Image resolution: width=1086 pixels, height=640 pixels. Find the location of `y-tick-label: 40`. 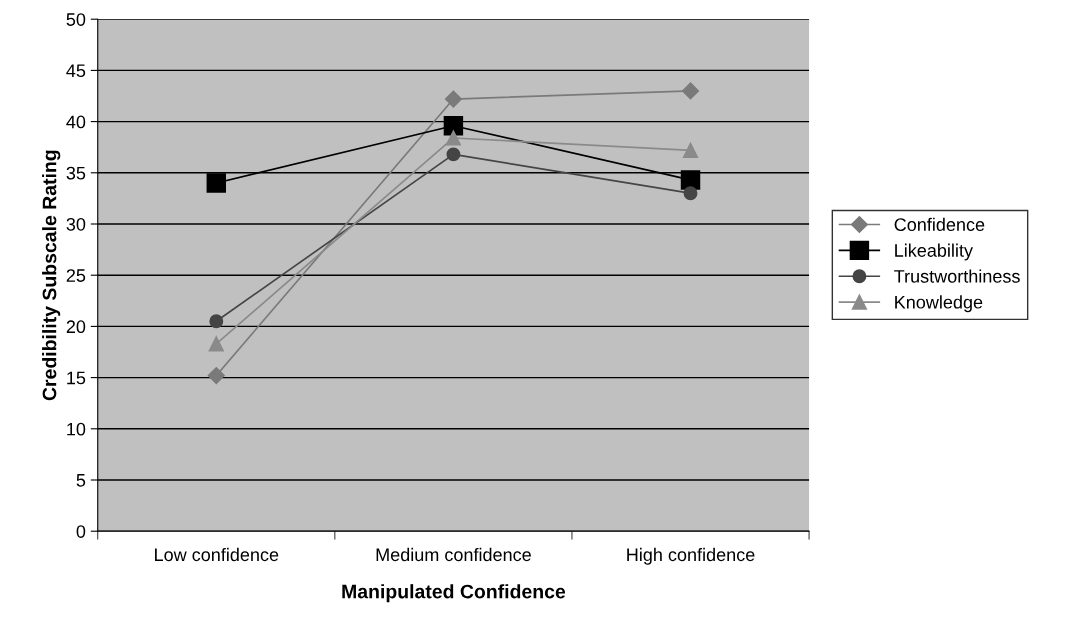

y-tick-label: 40 is located at coordinates (76, 122).